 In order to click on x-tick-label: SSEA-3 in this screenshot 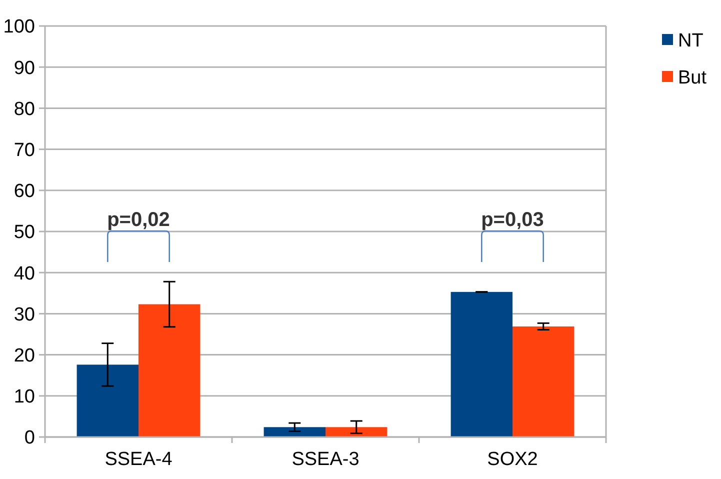, I will do `click(326, 459)`.